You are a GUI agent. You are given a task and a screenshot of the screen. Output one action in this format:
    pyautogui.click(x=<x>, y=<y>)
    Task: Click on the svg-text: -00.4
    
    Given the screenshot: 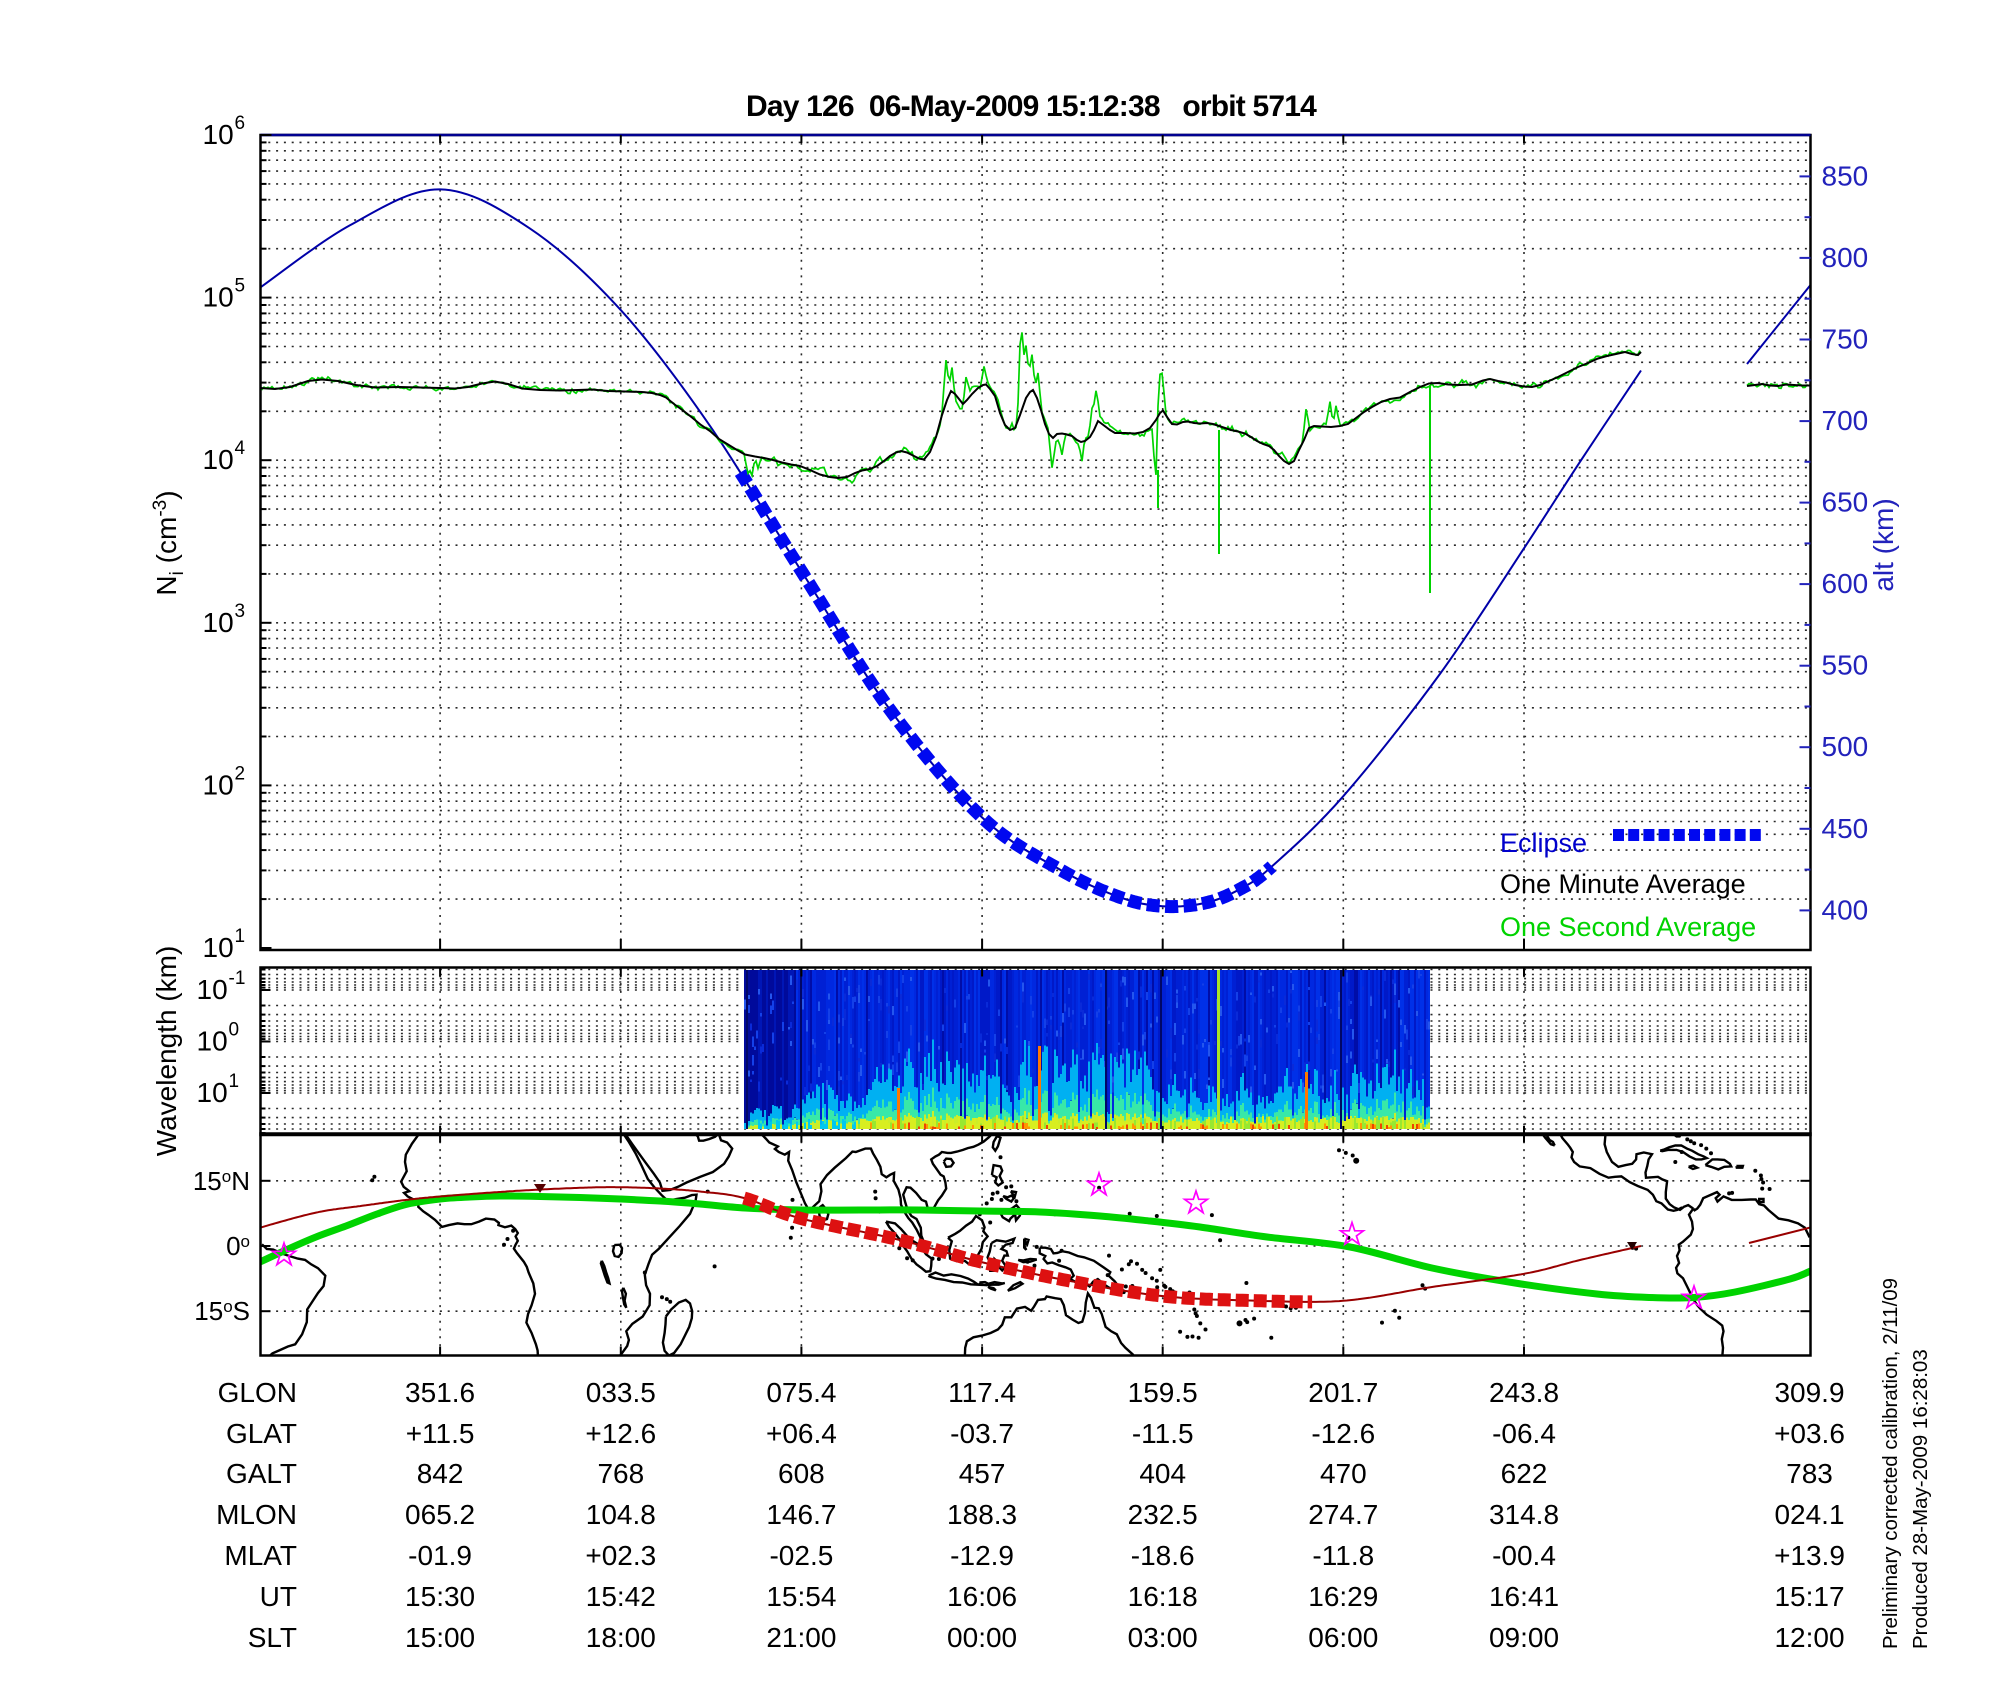 What is the action you would take?
    pyautogui.click(x=1524, y=1555)
    